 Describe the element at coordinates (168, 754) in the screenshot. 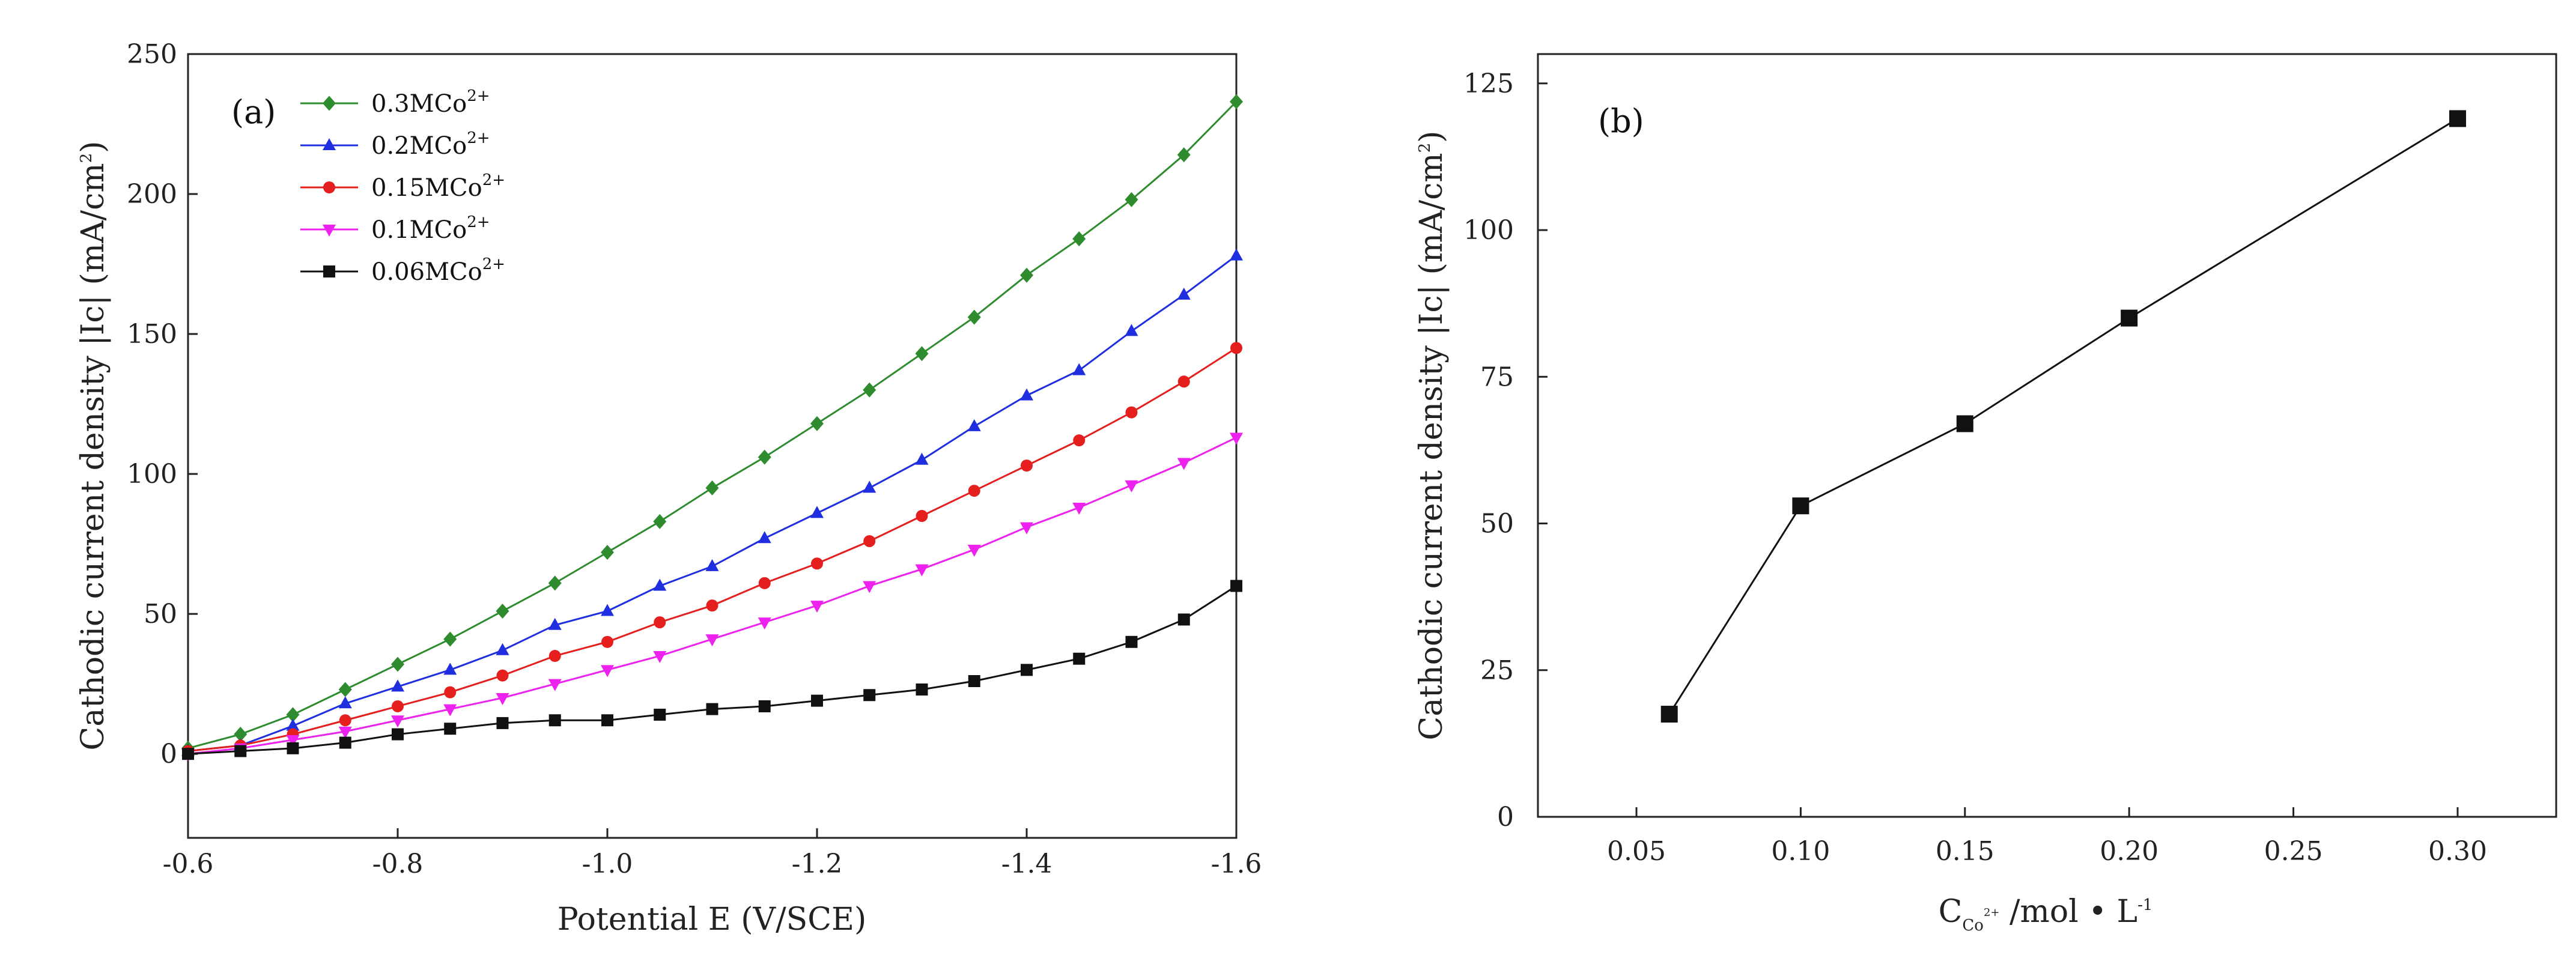

I see `chart-a-ytick-label: 0` at that location.